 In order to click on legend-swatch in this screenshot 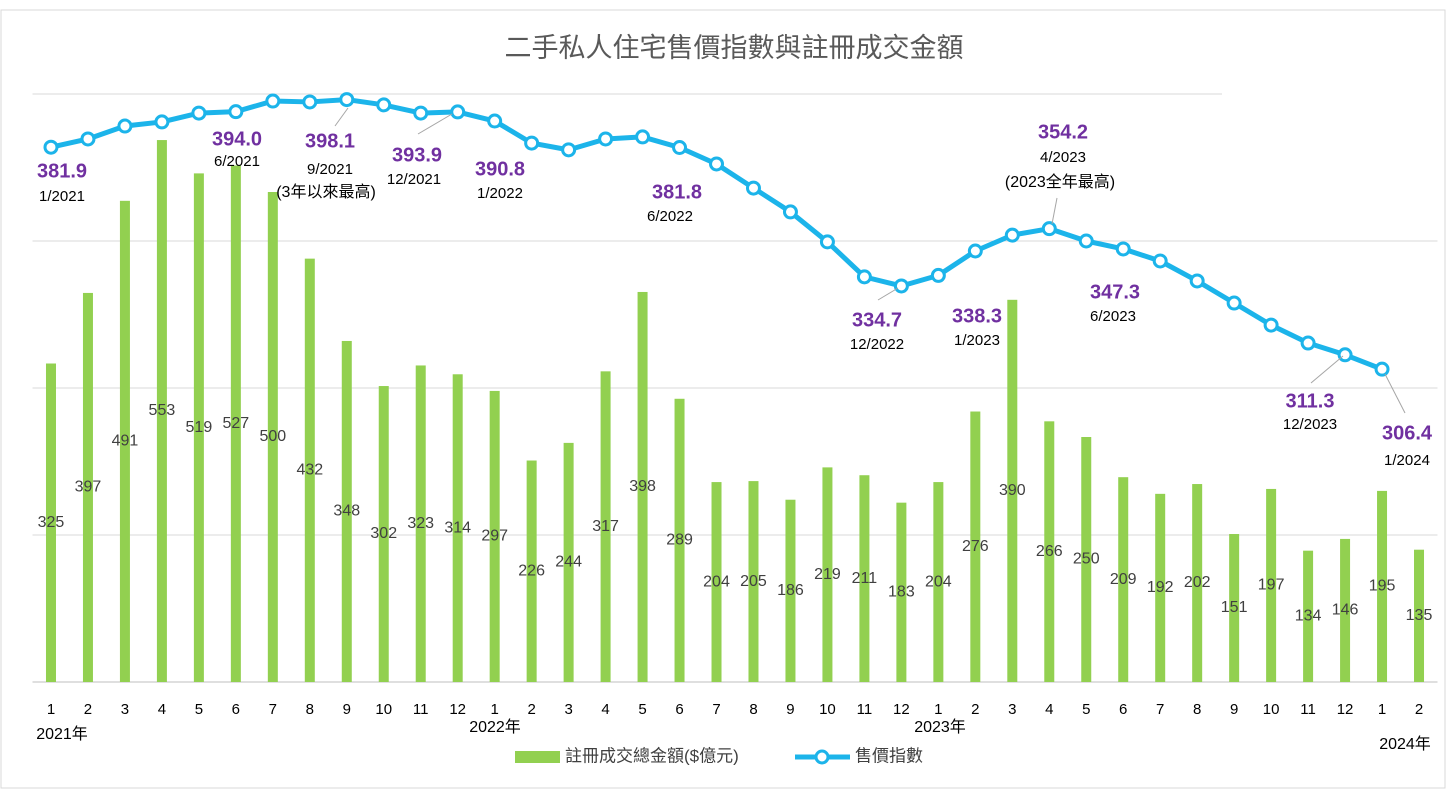, I will do `click(537, 757)`.